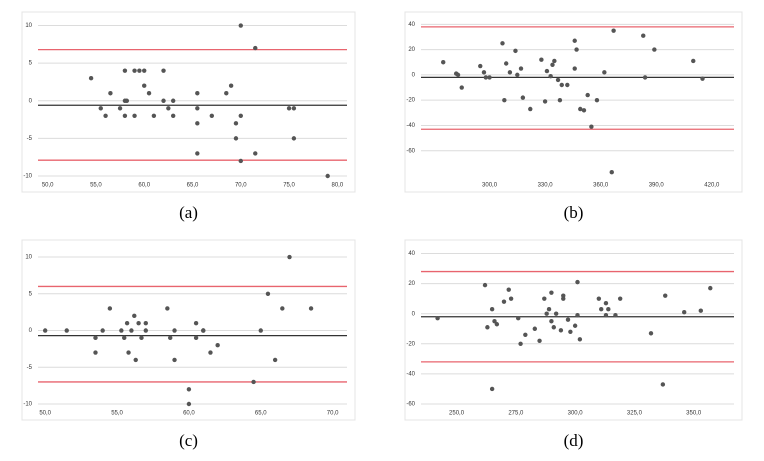 This screenshot has width=764, height=461. I want to click on panel-label: (a), so click(188, 212).